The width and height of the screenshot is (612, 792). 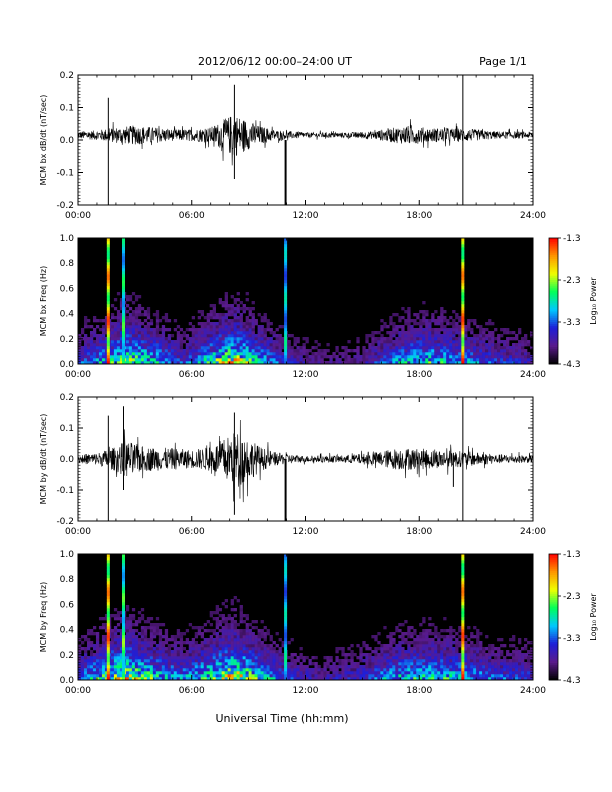 I want to click on y-tick-label: 0.8, so click(x=67, y=264).